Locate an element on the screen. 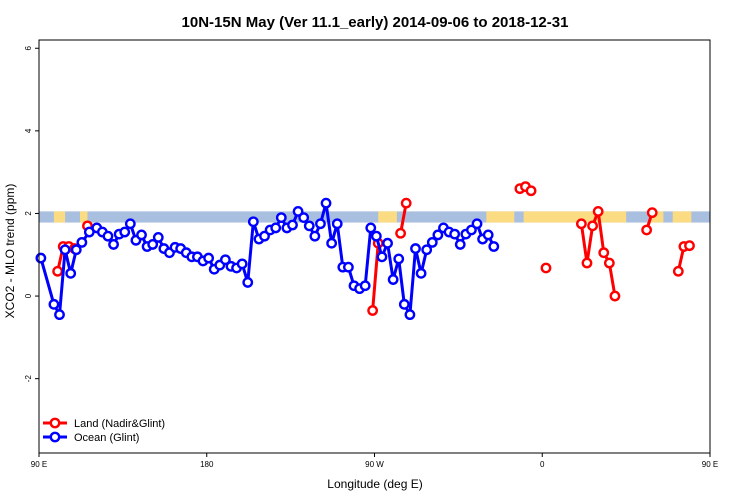  y-tick-label: 4 is located at coordinates (28, 130).